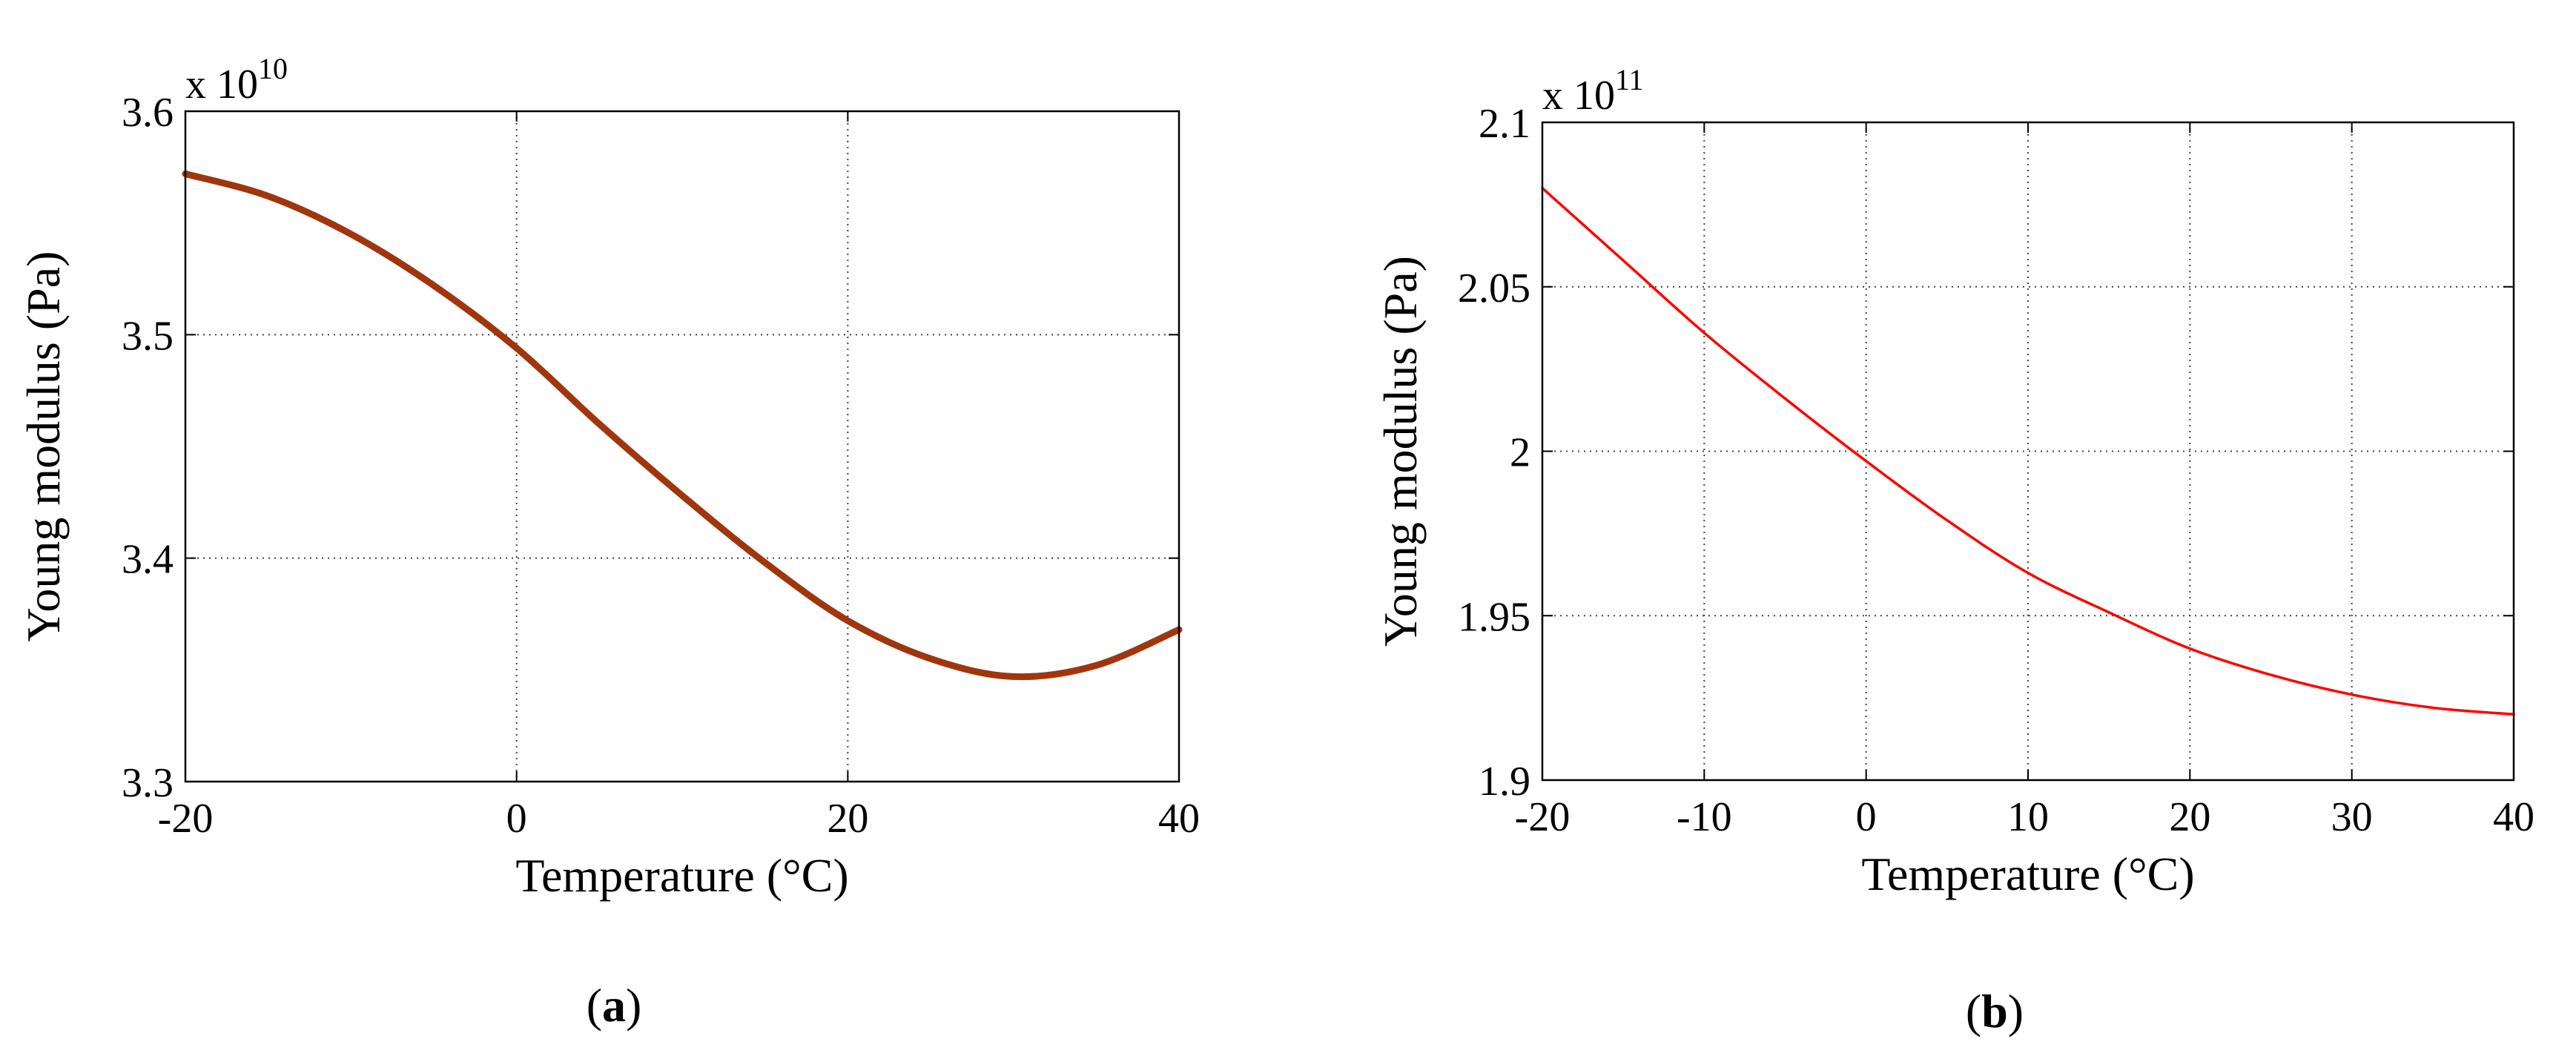 Image resolution: width=2576 pixels, height=1053 pixels. What do you see at coordinates (1629, 79) in the screenshot?
I see `y-exponent-power: 11` at bounding box center [1629, 79].